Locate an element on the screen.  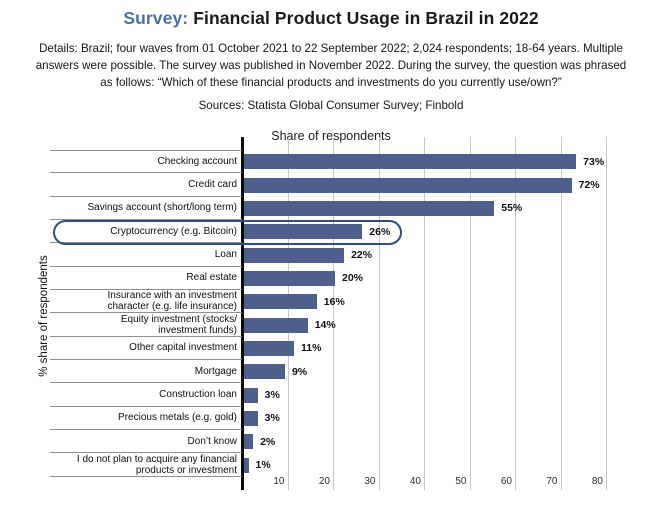
category-label: Real estate is located at coordinates (146, 279).